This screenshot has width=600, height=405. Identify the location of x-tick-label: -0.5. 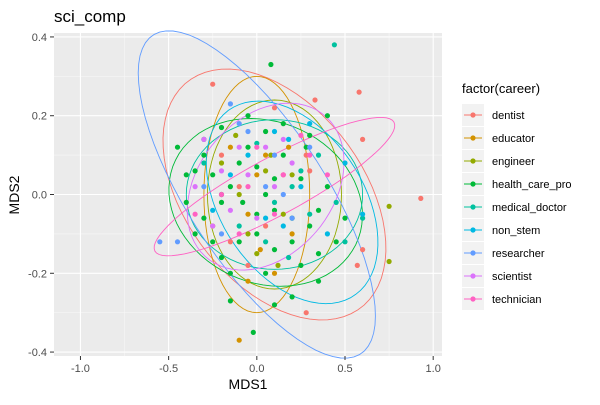
(168, 369).